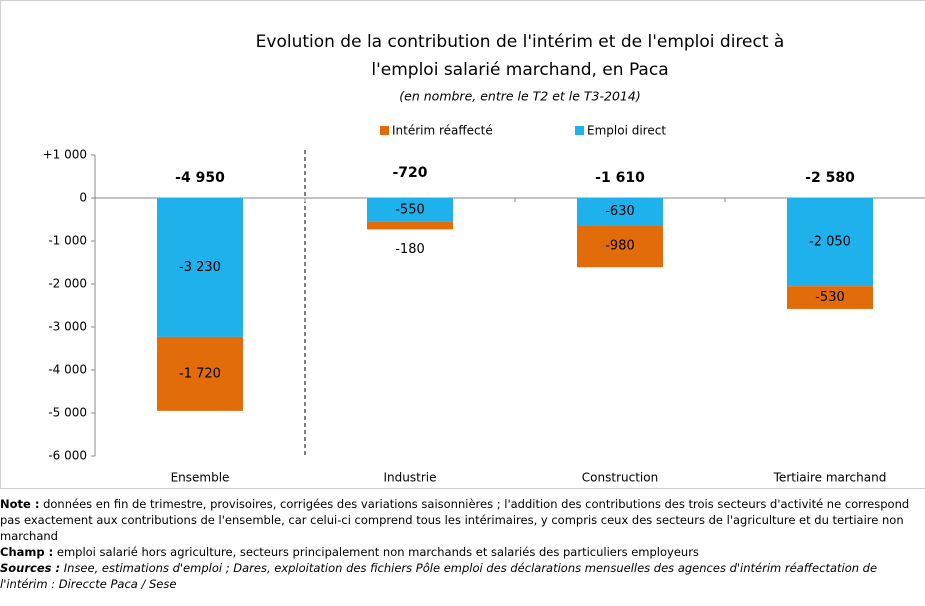 This screenshot has width=925, height=606. I want to click on value-label: -550, so click(410, 209).